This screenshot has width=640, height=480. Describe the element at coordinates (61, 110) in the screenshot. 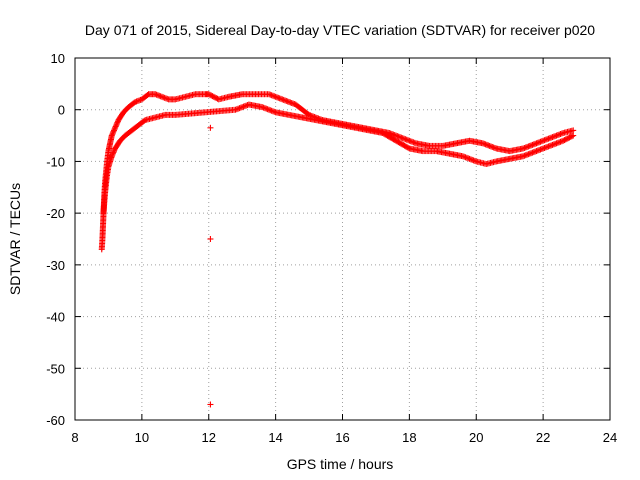

I see `y-tick-label: 0` at that location.